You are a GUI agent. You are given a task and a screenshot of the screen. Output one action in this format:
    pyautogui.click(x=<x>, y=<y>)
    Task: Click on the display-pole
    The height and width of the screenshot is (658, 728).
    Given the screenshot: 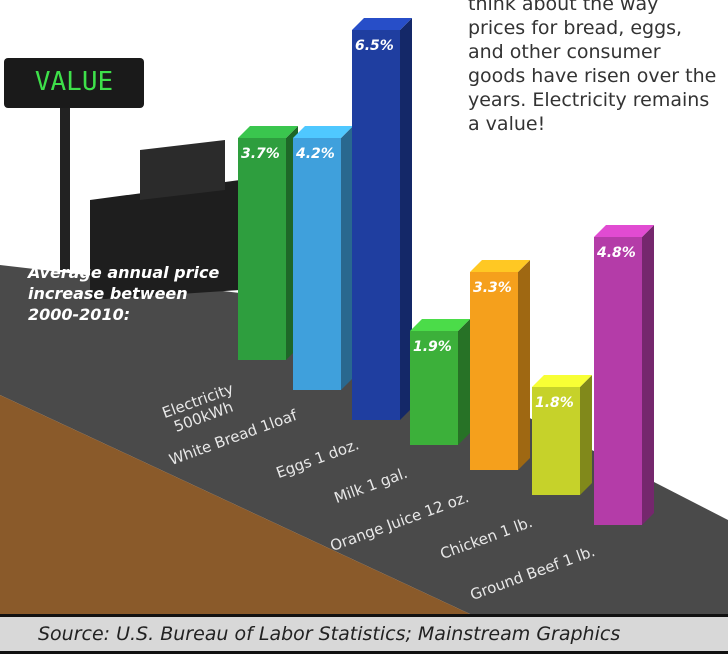 What is the action you would take?
    pyautogui.click(x=65, y=185)
    